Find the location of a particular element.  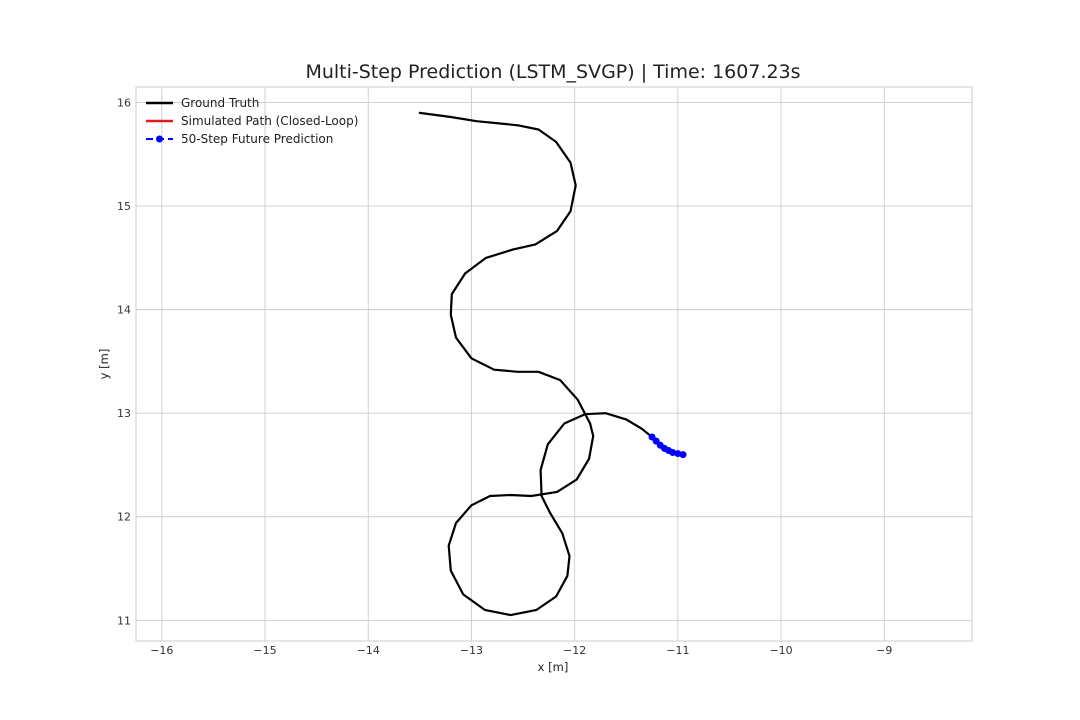

y-tick-label: 11 is located at coordinates (124, 620).